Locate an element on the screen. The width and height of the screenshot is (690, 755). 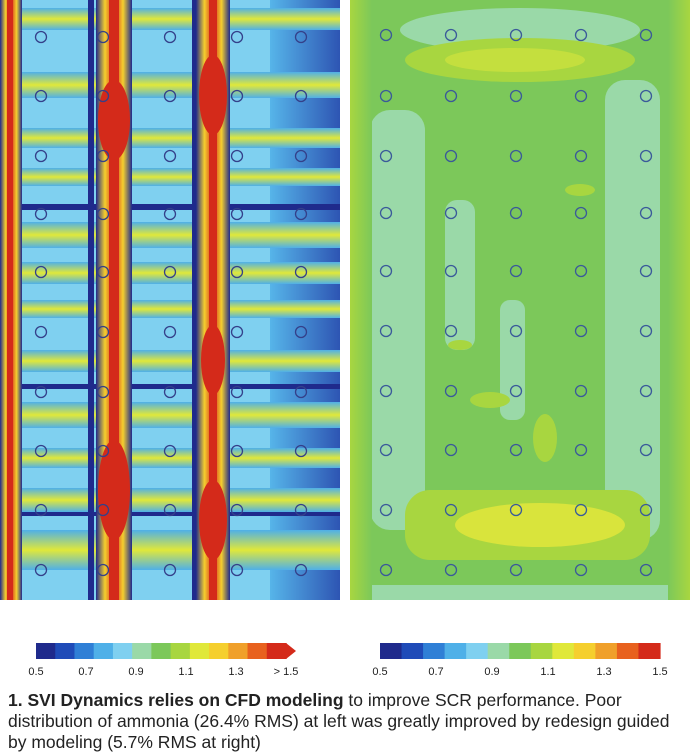
colorbar-left-tick: 1.1 is located at coordinates (185, 672).